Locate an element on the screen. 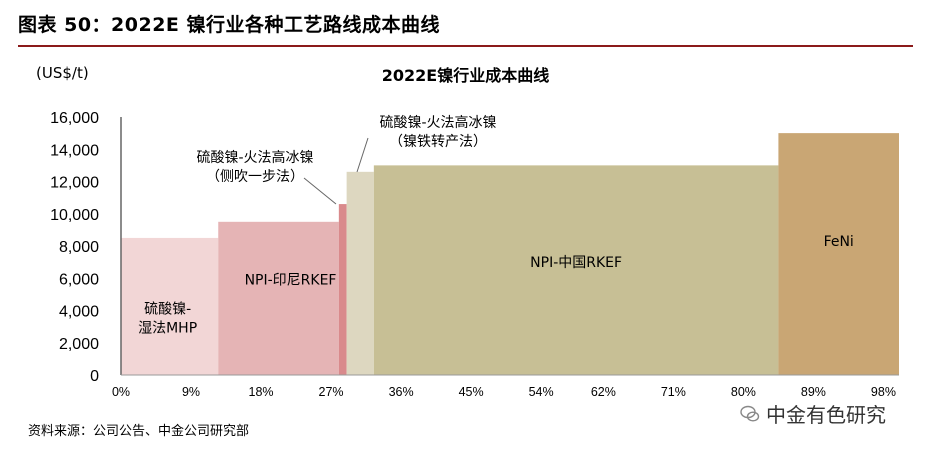 The height and width of the screenshot is (454, 931). segment-label-indonesia-rkef: NPI-印尼RKEF is located at coordinates (291, 281).